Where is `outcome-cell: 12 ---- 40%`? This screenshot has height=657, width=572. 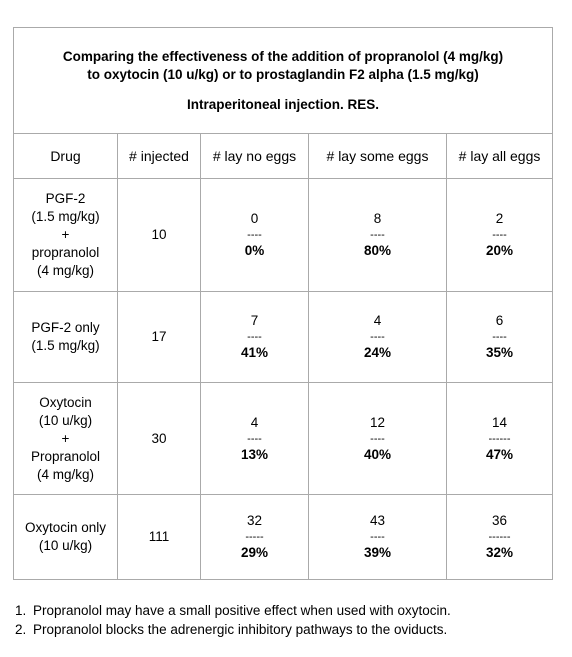
outcome-cell: 12 ---- 40% is located at coordinates (377, 438).